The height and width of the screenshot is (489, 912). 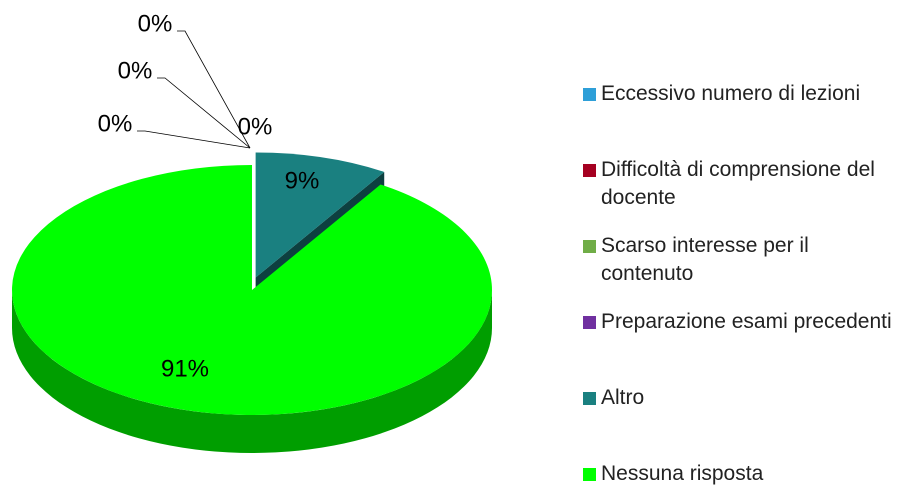 What do you see at coordinates (743, 398) in the screenshot?
I see `legend-item: Altro` at bounding box center [743, 398].